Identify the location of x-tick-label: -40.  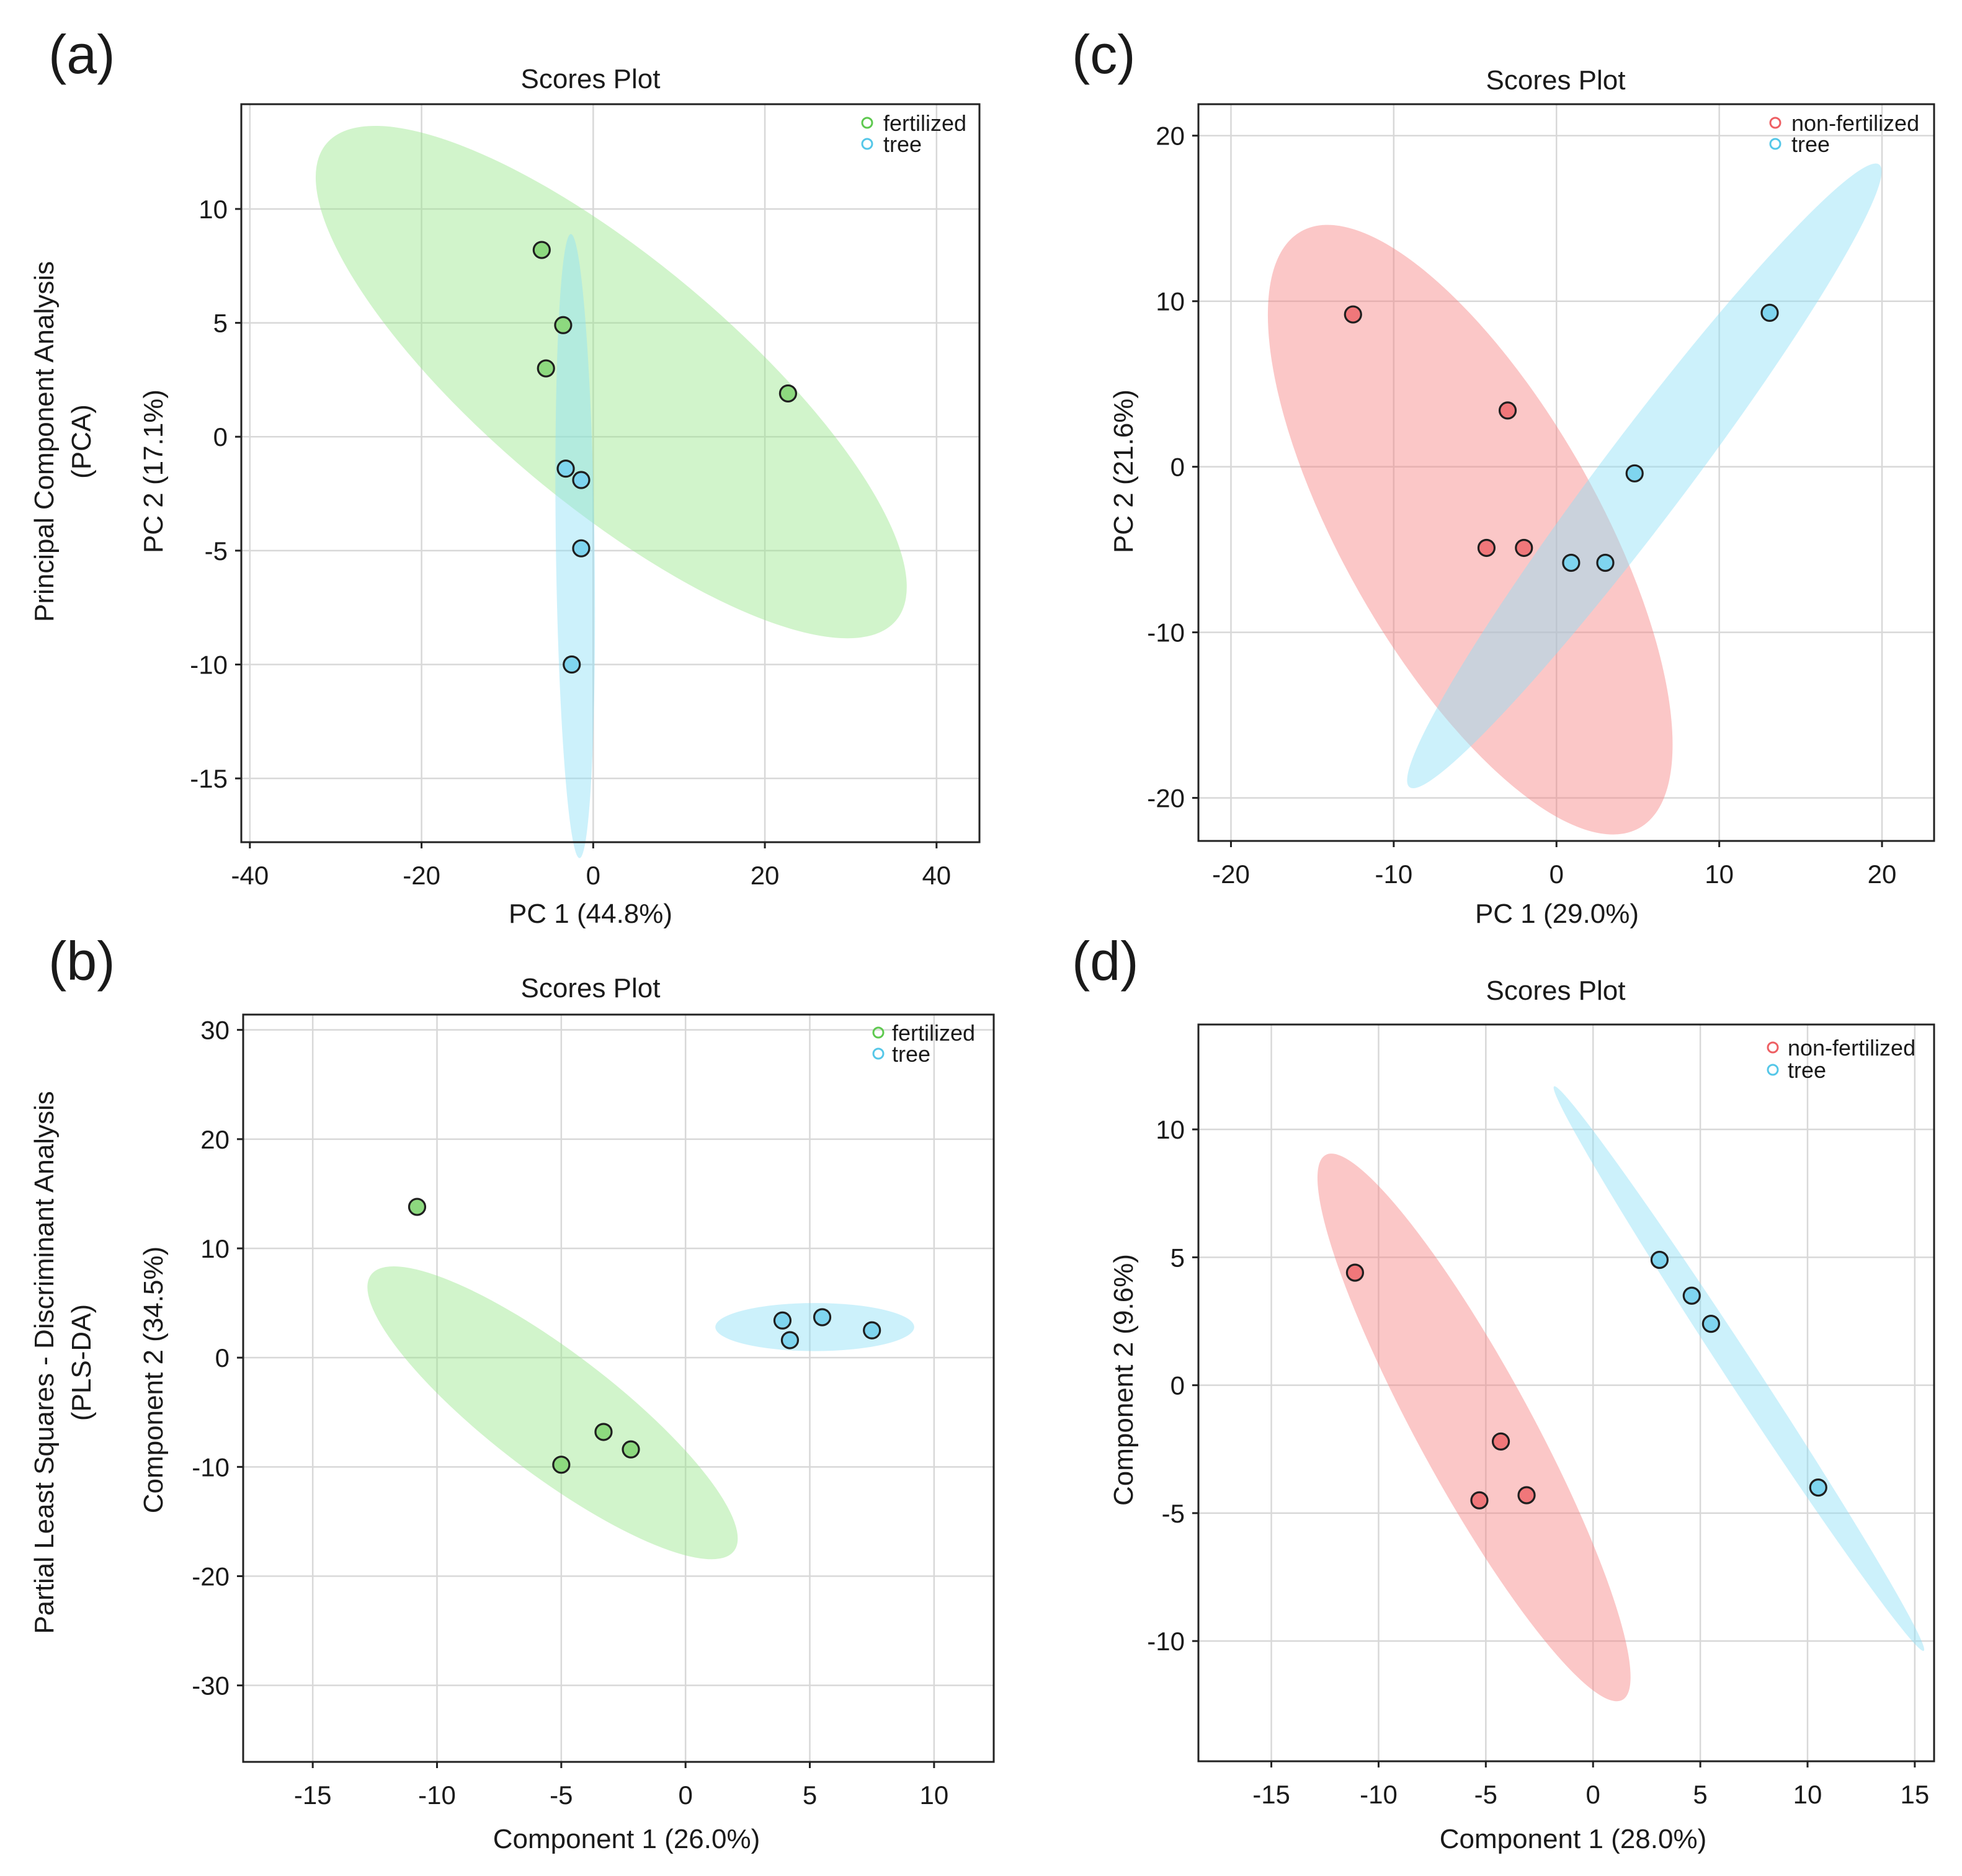
(250, 875).